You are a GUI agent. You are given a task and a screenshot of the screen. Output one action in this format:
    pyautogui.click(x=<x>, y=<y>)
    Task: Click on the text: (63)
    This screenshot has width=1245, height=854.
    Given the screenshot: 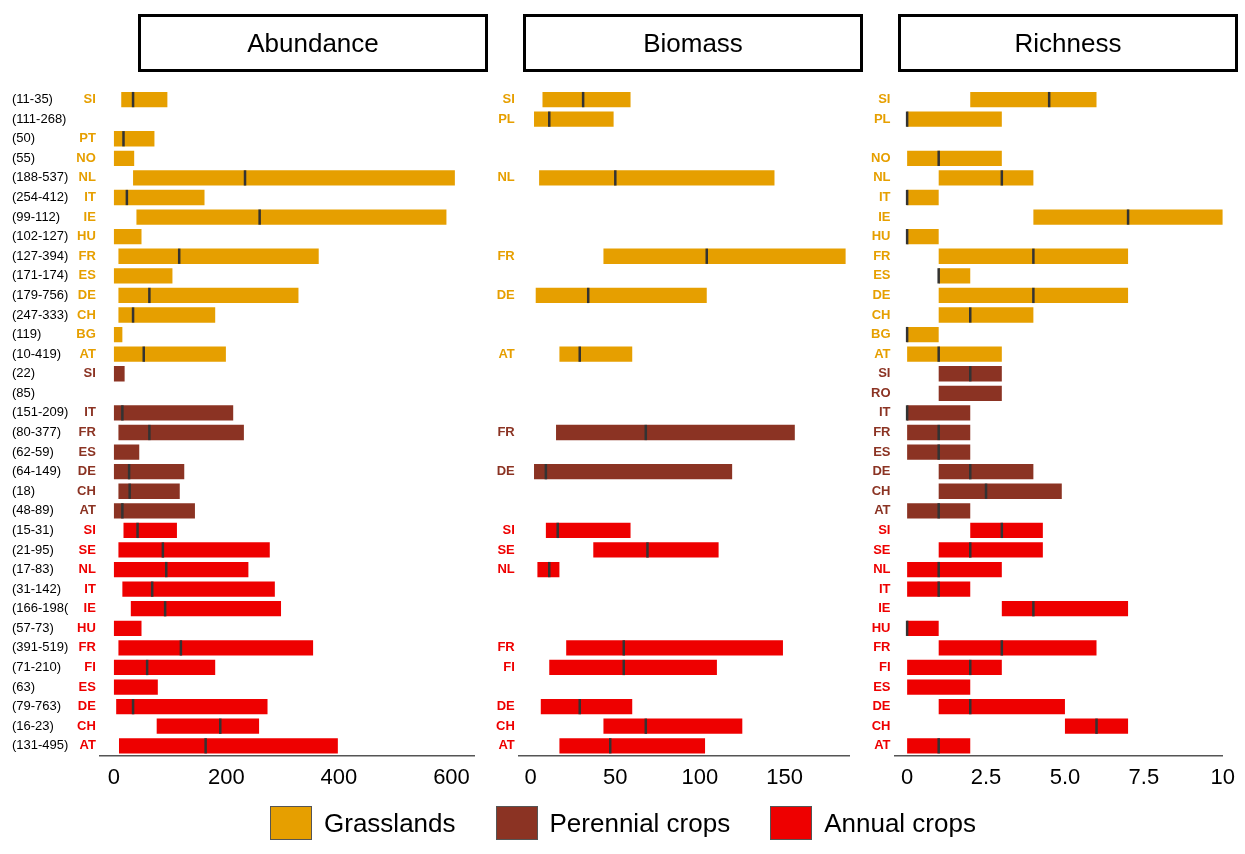 What is the action you would take?
    pyautogui.click(x=24, y=686)
    